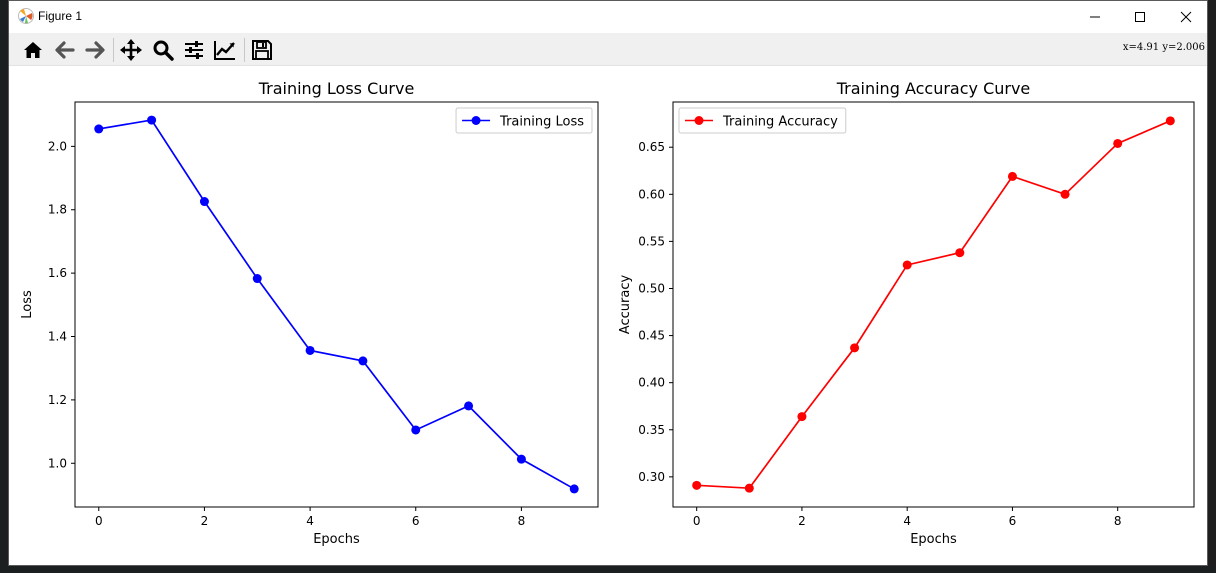 This screenshot has height=573, width=1216. I want to click on loss-y-axis-label: Loss, so click(27, 304).